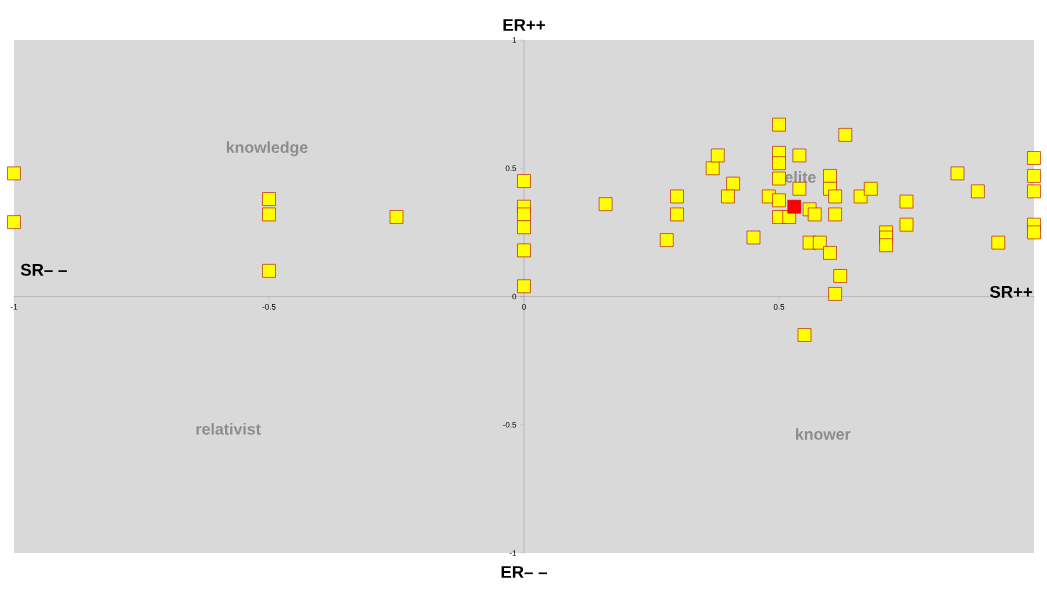  Describe the element at coordinates (228, 429) in the screenshot. I see `annotation: relativist` at that location.